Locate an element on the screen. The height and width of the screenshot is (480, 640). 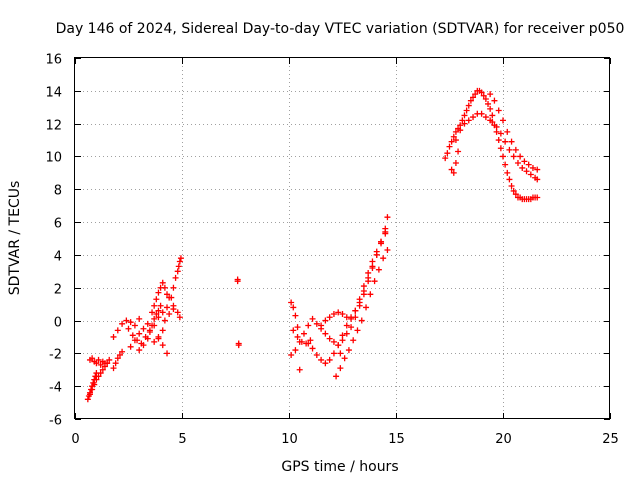
y-tick-labels: -6 -4 -2 0 2 4 6 8 10 12 14 16 is located at coordinates (53, 241).